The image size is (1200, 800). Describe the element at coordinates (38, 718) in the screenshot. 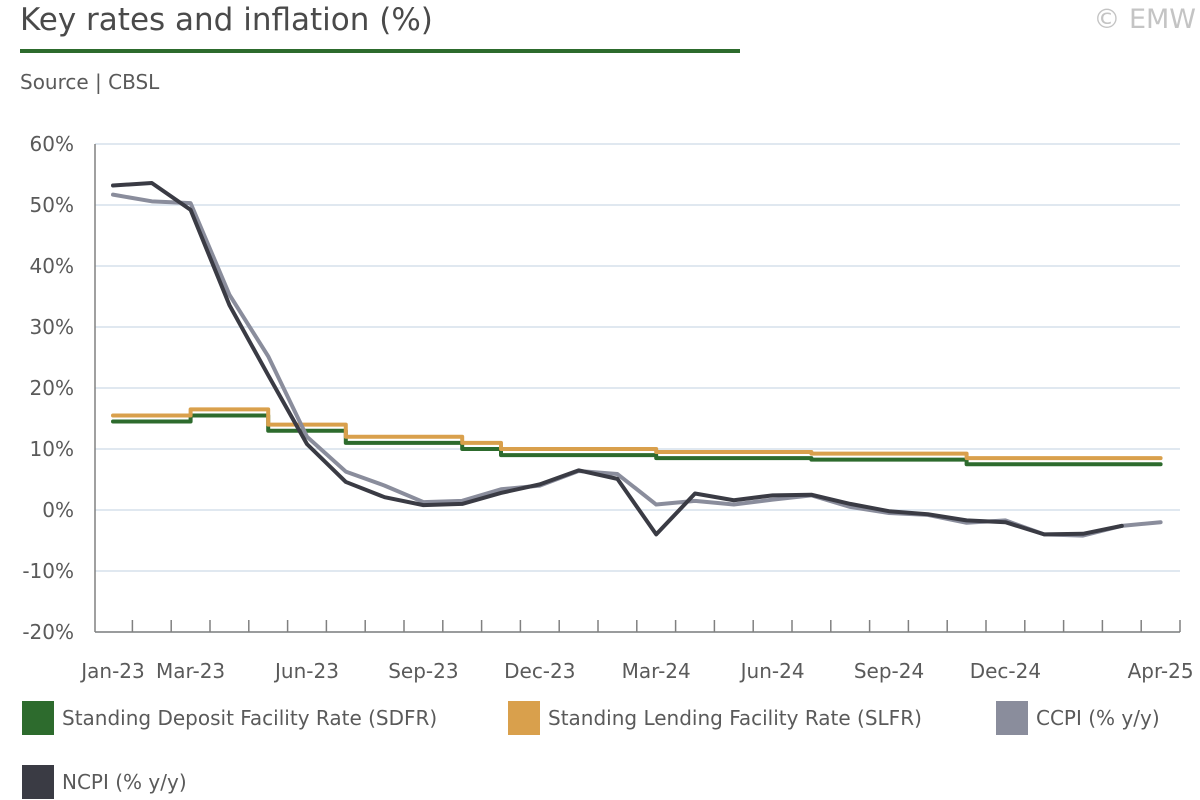

I see `legend-swatch-sdfr` at that location.